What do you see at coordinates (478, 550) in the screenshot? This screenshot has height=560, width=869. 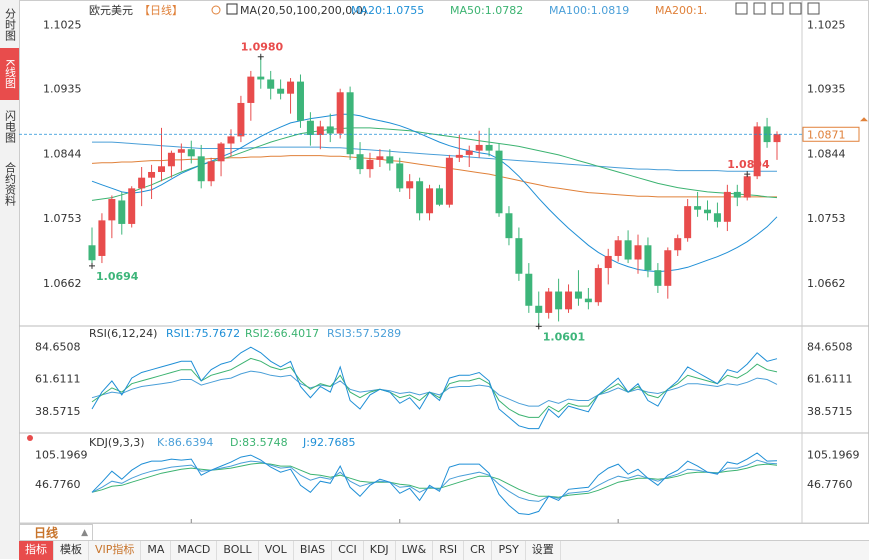 I see `bottom-tab-12: CR` at bounding box center [478, 550].